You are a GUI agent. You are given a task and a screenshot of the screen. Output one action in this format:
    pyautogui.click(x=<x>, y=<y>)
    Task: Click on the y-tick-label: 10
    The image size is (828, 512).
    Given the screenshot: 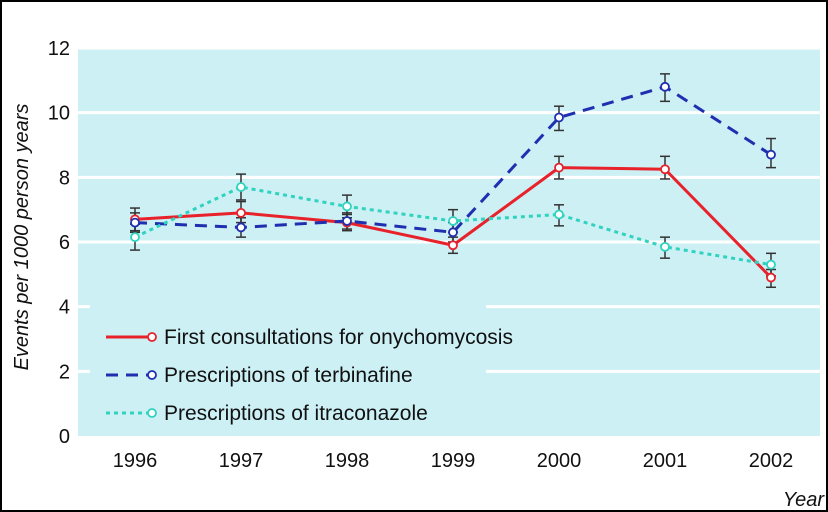 What is the action you would take?
    pyautogui.click(x=59, y=114)
    